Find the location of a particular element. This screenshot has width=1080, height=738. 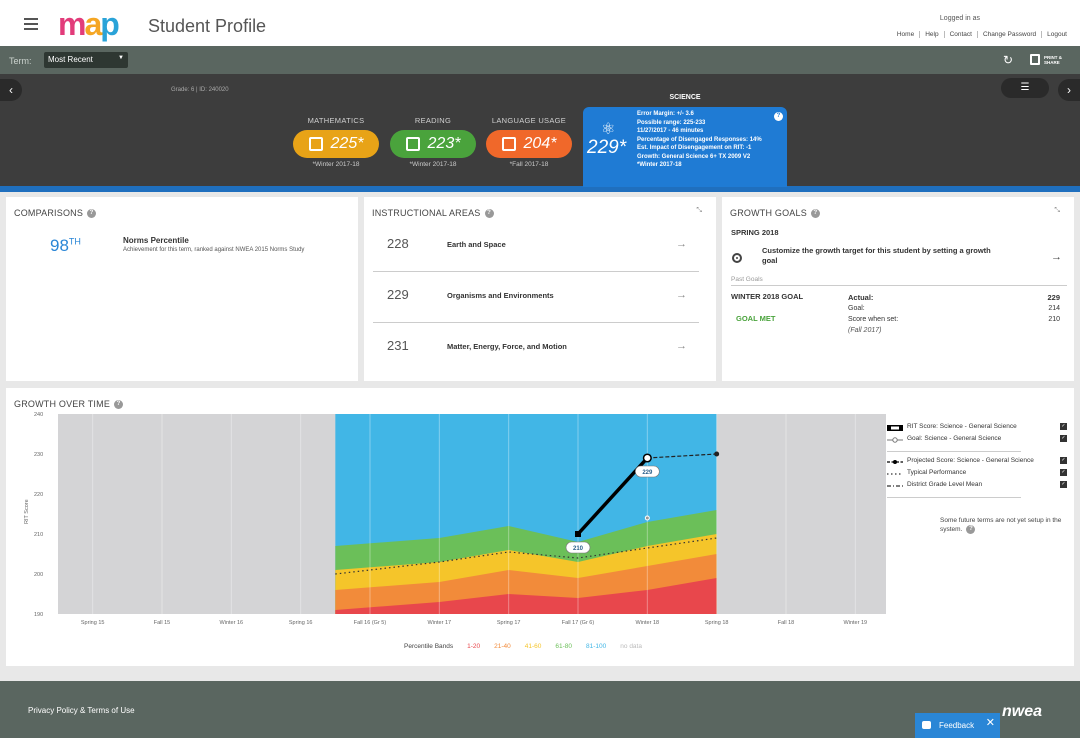

nwea-logo: nwea is located at coordinates (1022, 711).